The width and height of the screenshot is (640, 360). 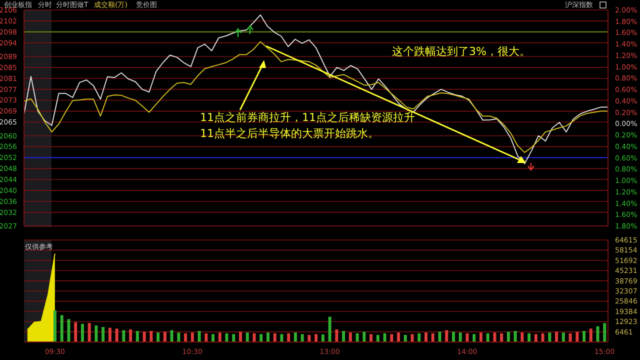 What do you see at coordinates (289, 133) in the screenshot?
I see `annotation: 11点半之后半导体的大票开始跳水。` at bounding box center [289, 133].